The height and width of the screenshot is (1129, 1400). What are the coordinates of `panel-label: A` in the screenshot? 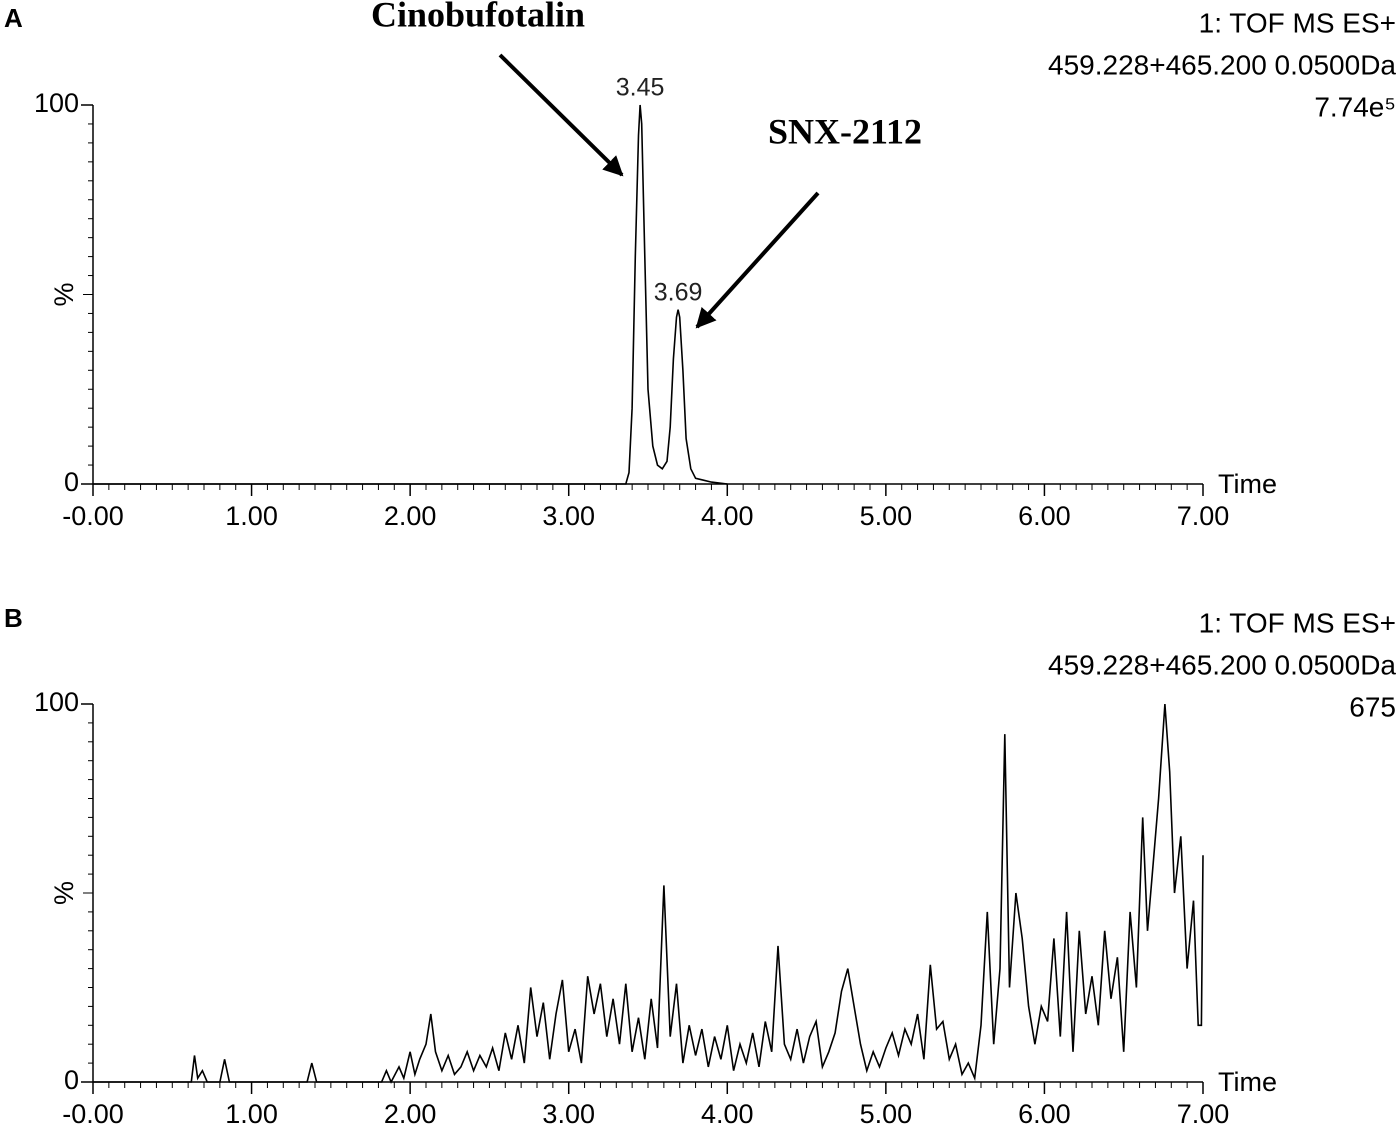 It's located at (13, 18).